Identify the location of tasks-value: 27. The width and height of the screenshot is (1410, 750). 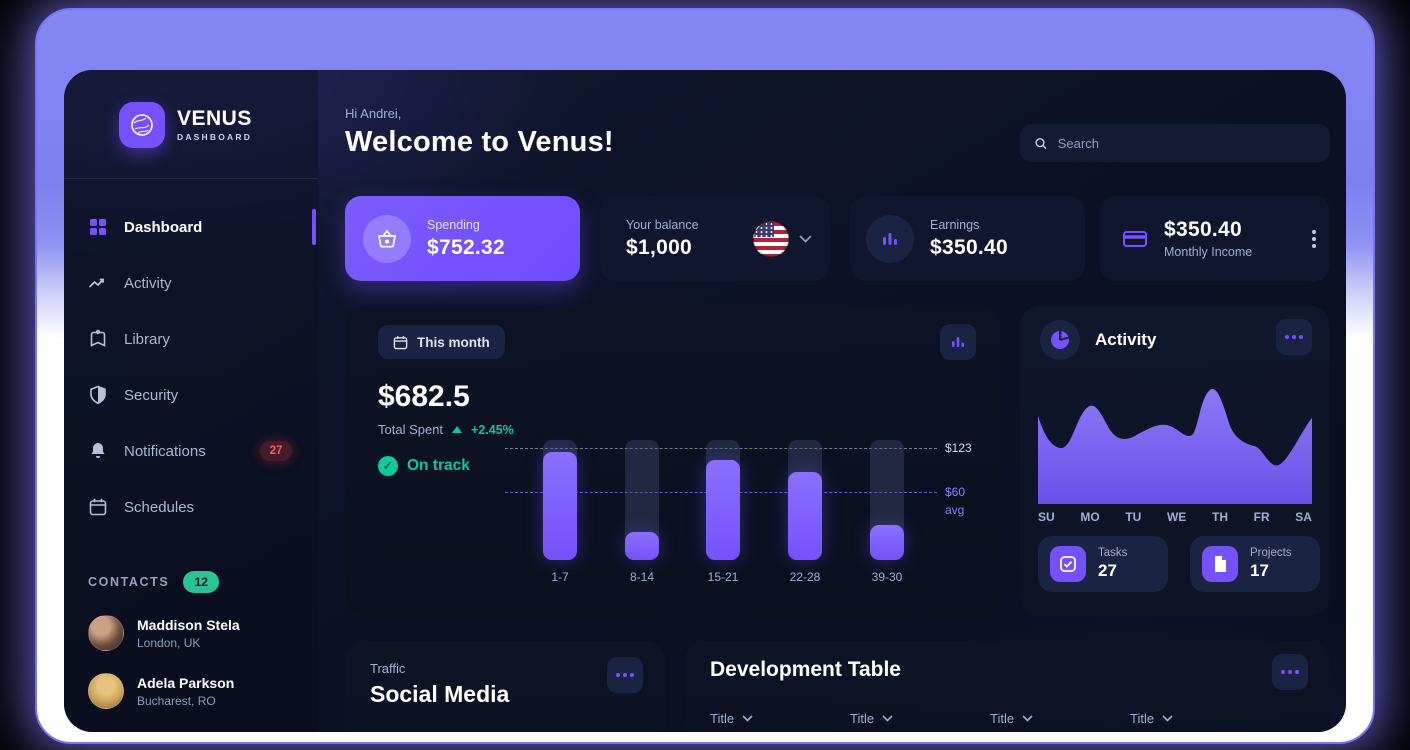
(1107, 570).